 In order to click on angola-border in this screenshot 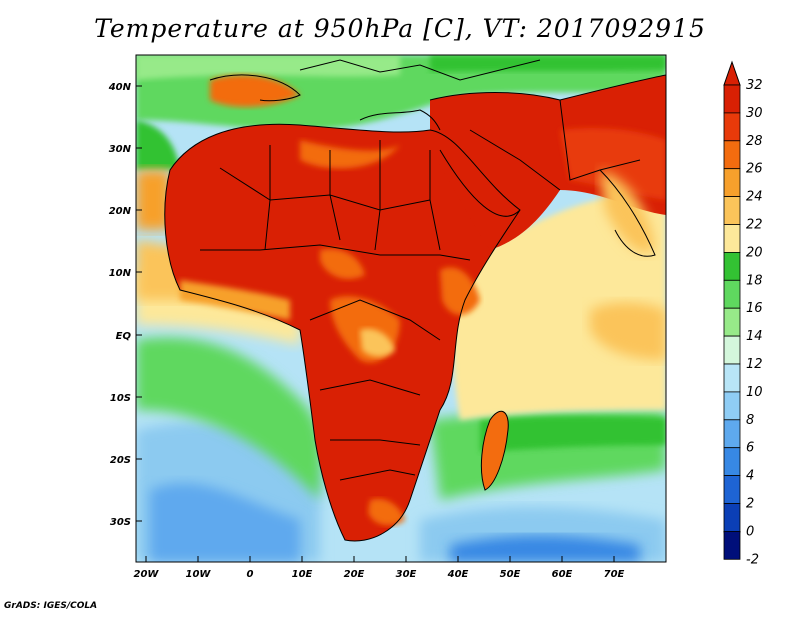, I will do `click(370, 387)`.